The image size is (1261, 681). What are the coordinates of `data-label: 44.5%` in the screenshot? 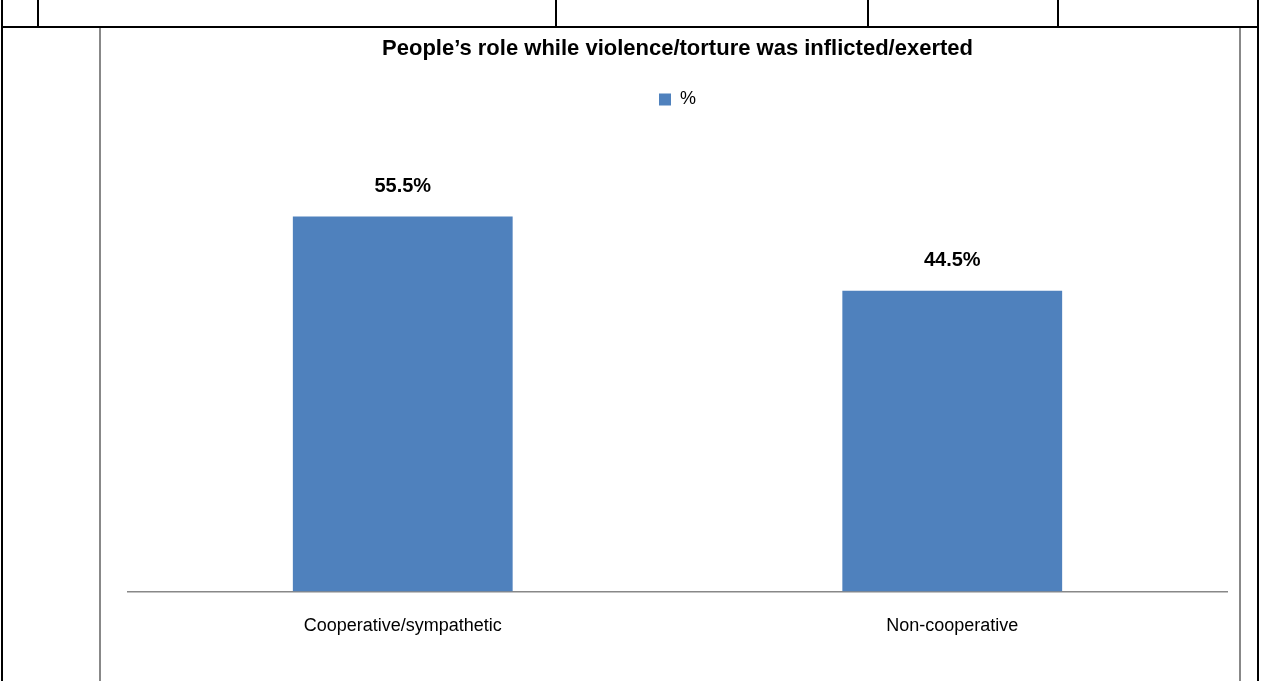 It's located at (952, 259).